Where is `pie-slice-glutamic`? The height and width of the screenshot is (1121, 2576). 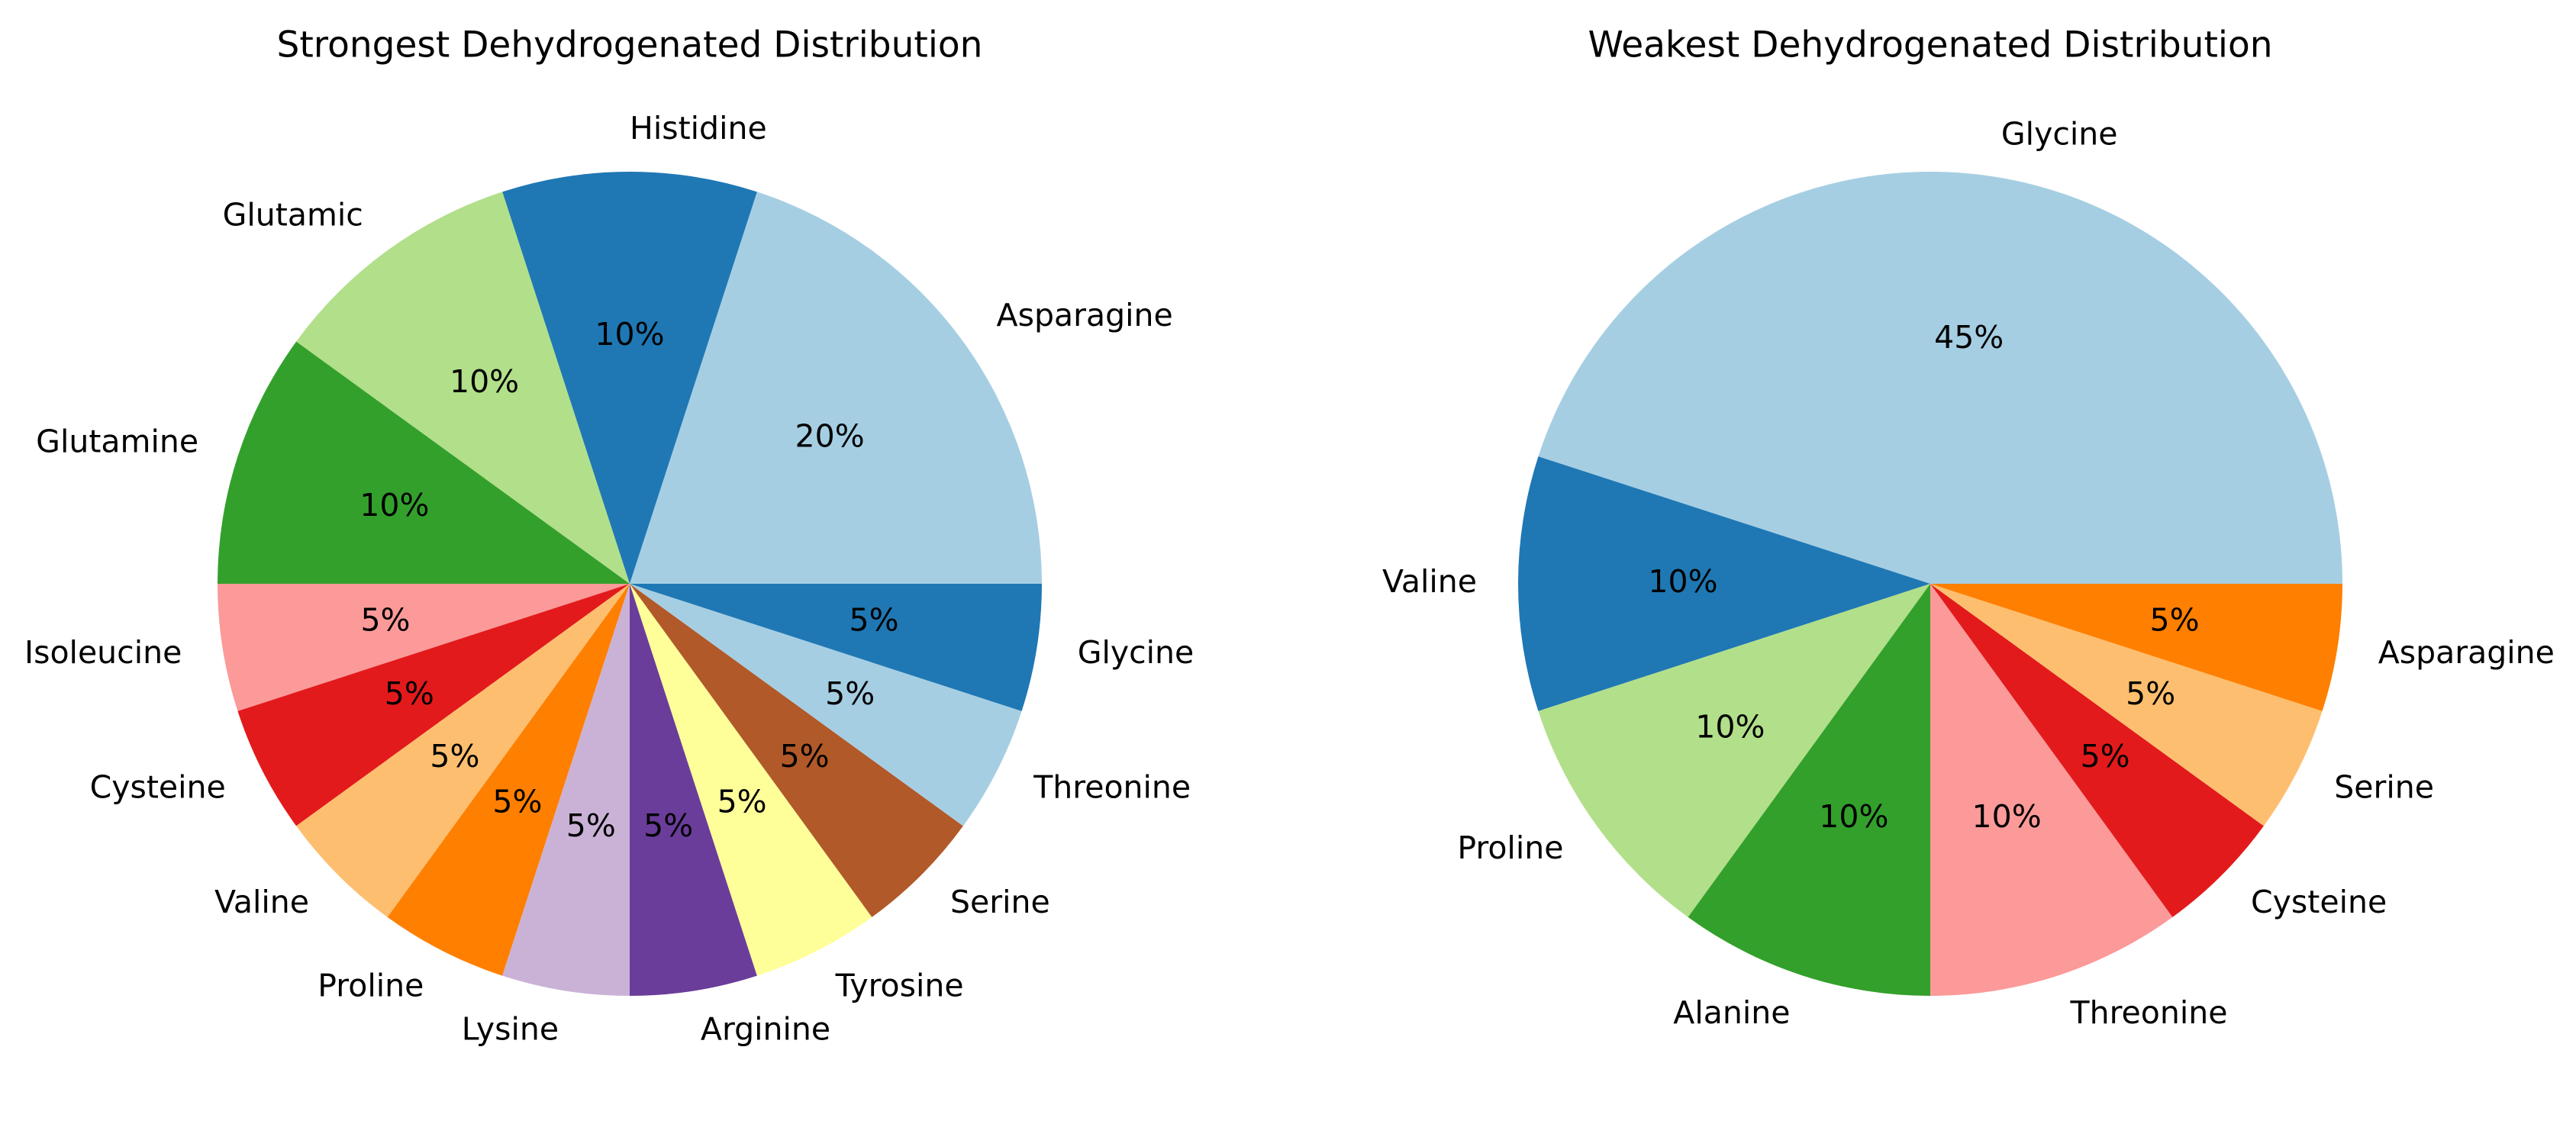 pie-slice-glutamic is located at coordinates (463, 388).